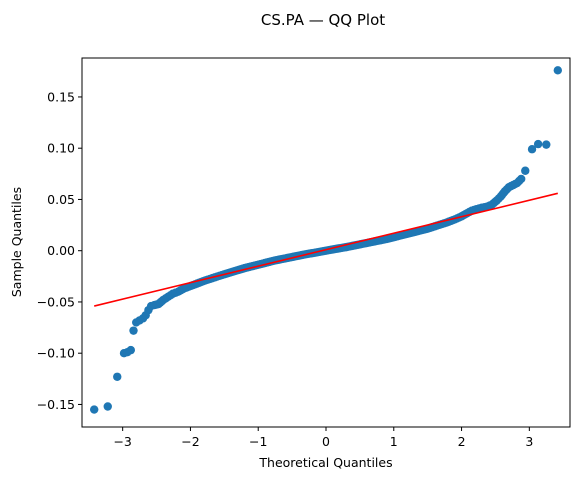  What do you see at coordinates (61, 148) in the screenshot?
I see `y-tick-label: 0.10` at bounding box center [61, 148].